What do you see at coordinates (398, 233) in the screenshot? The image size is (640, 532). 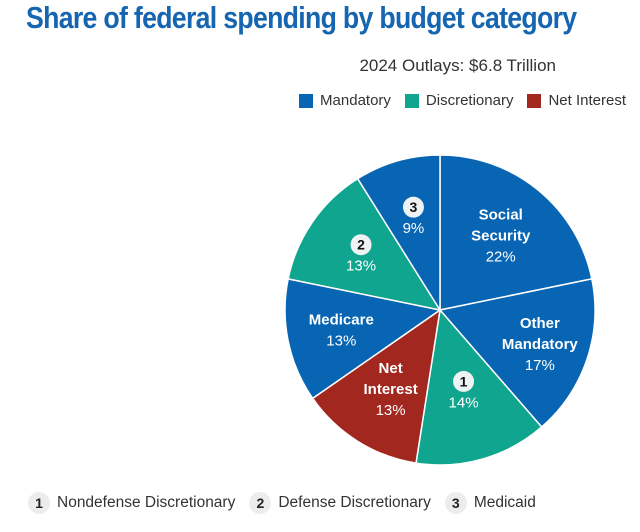 I see `pie-slice-medicaid` at bounding box center [398, 233].